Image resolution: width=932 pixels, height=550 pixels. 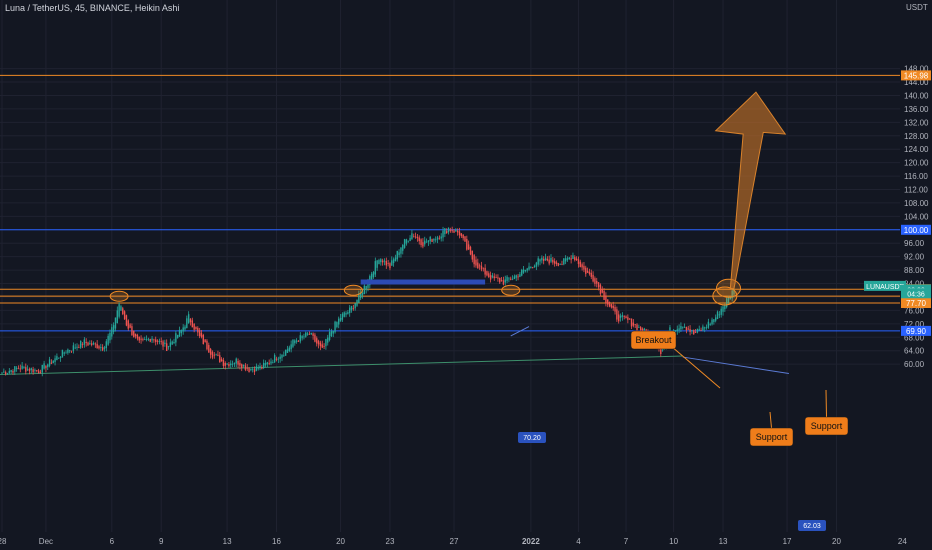 I want to click on time-axis: 28 Dec 6 9 13 16 20 23 27 2022 4 7 10 13 17 20 24, so click(x=466, y=541).